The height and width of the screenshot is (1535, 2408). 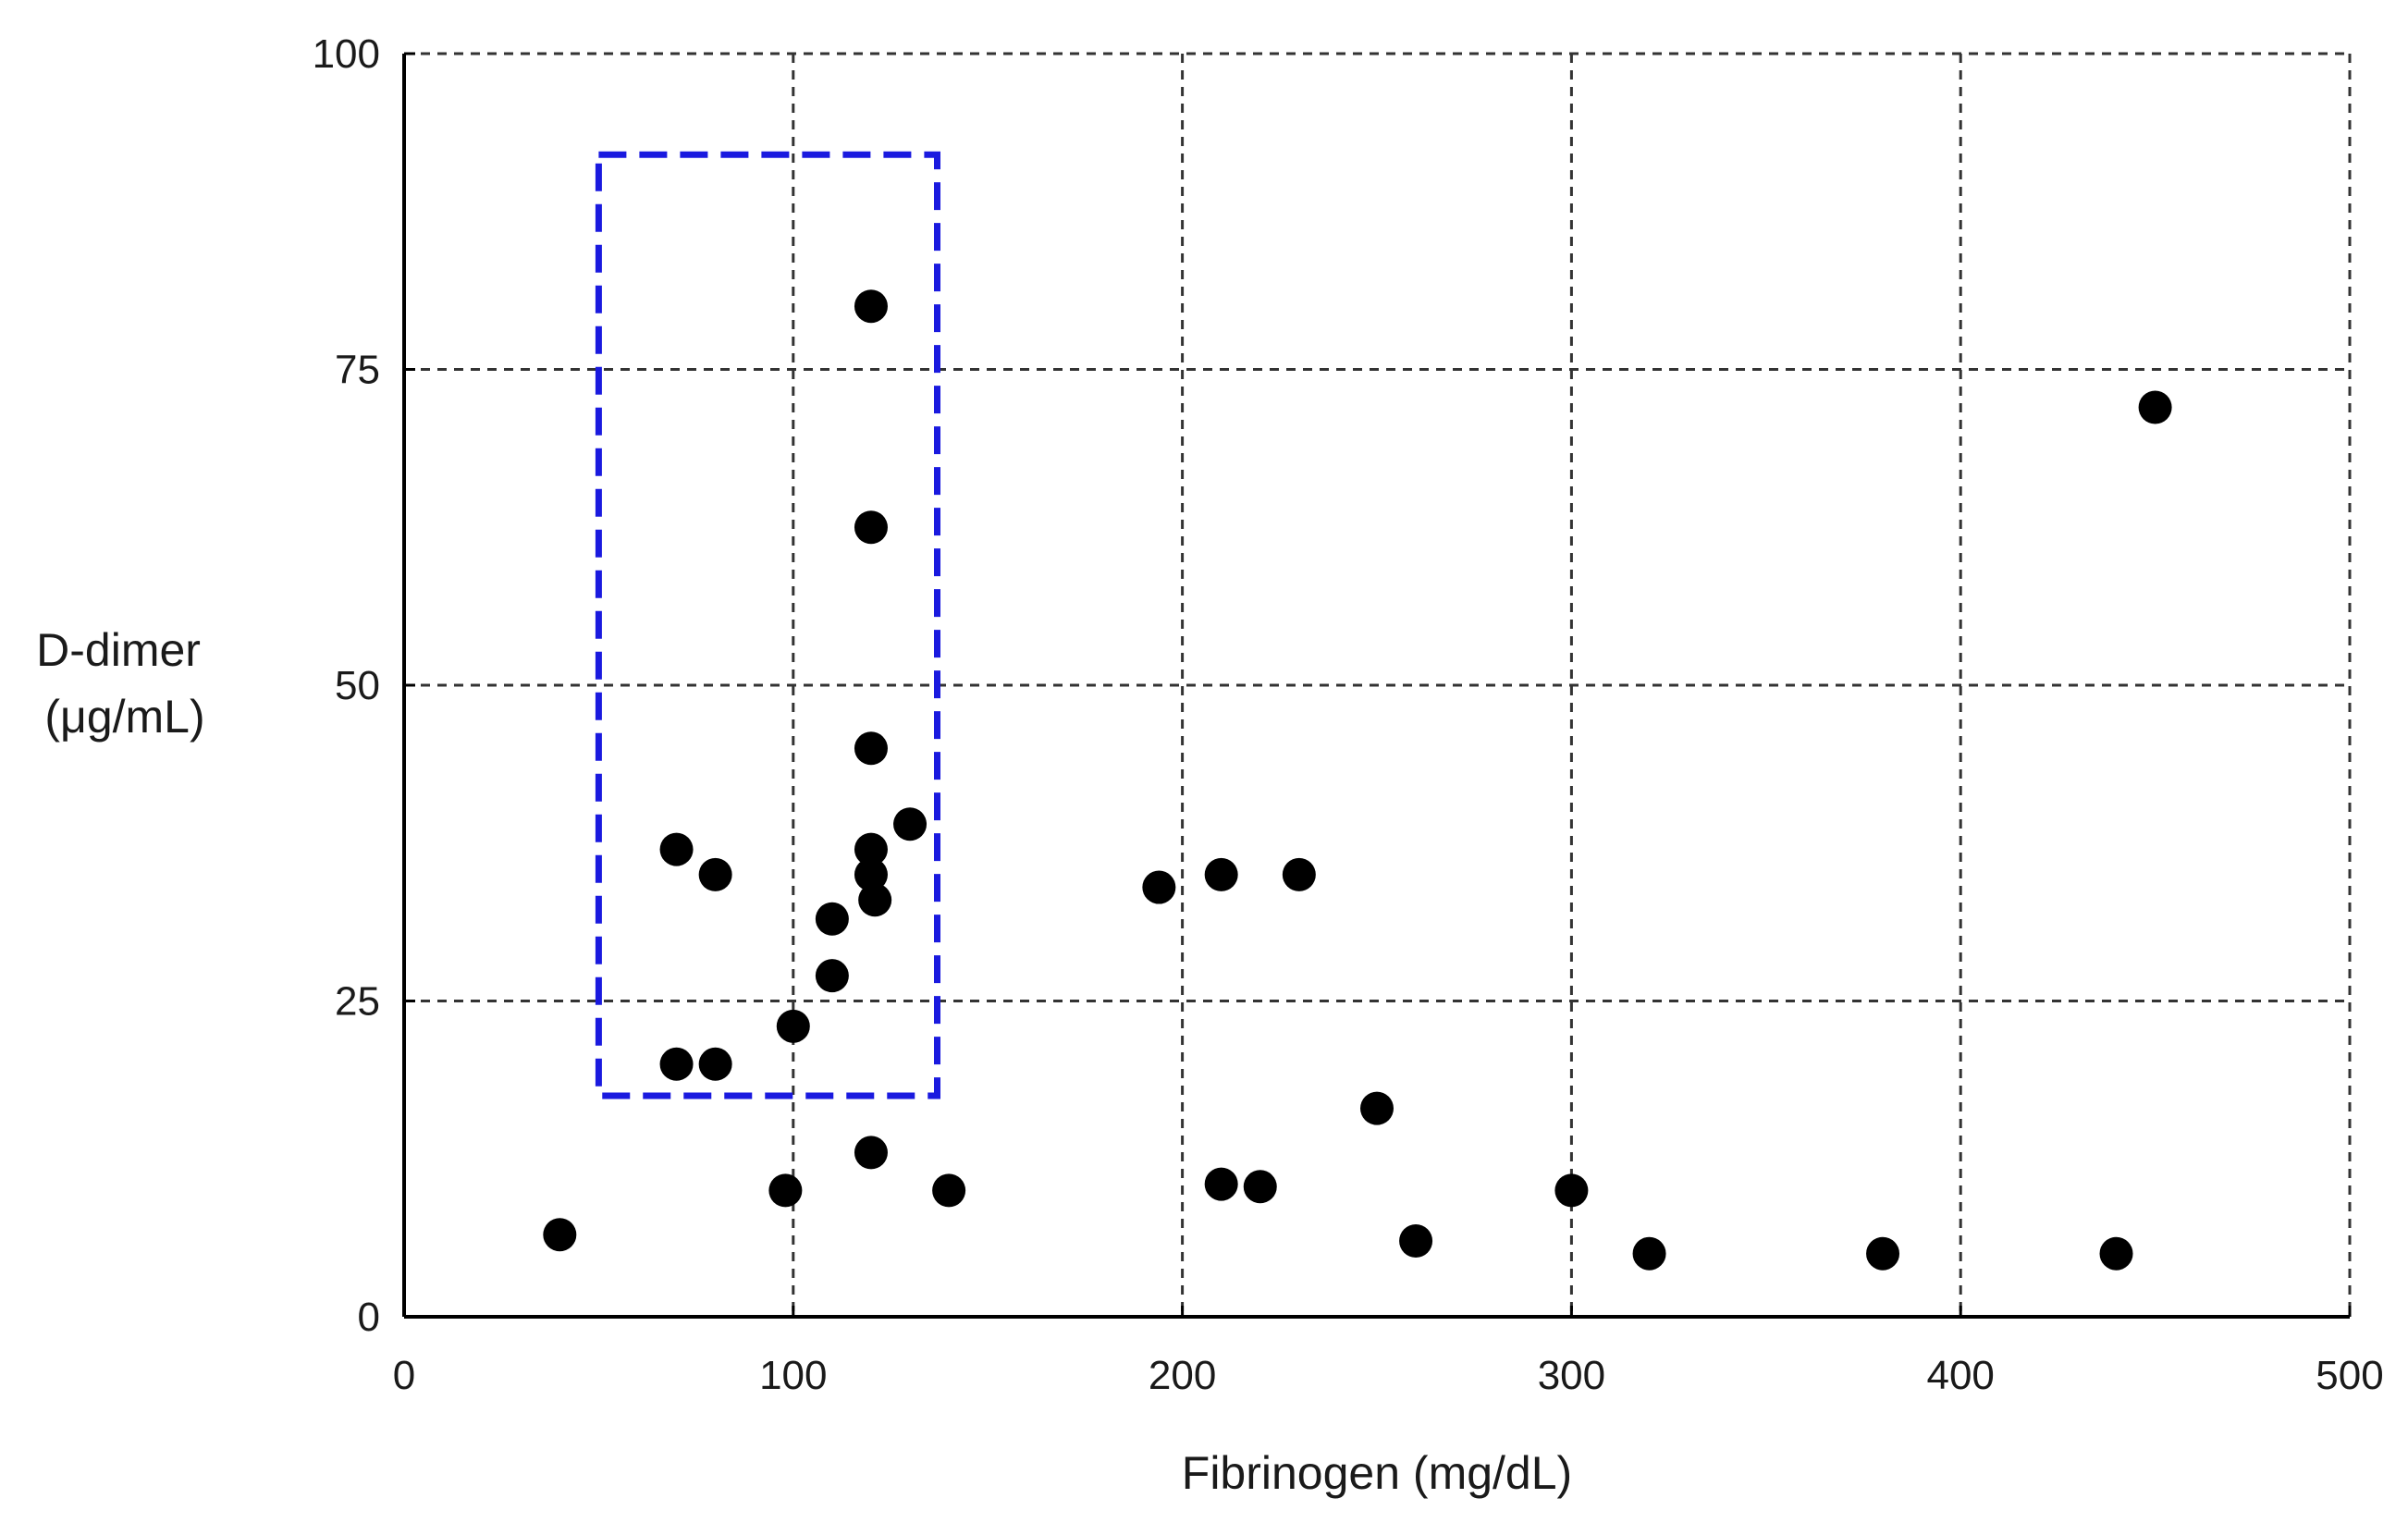 What do you see at coordinates (404, 1375) in the screenshot?
I see `x-tick-label: 0` at bounding box center [404, 1375].